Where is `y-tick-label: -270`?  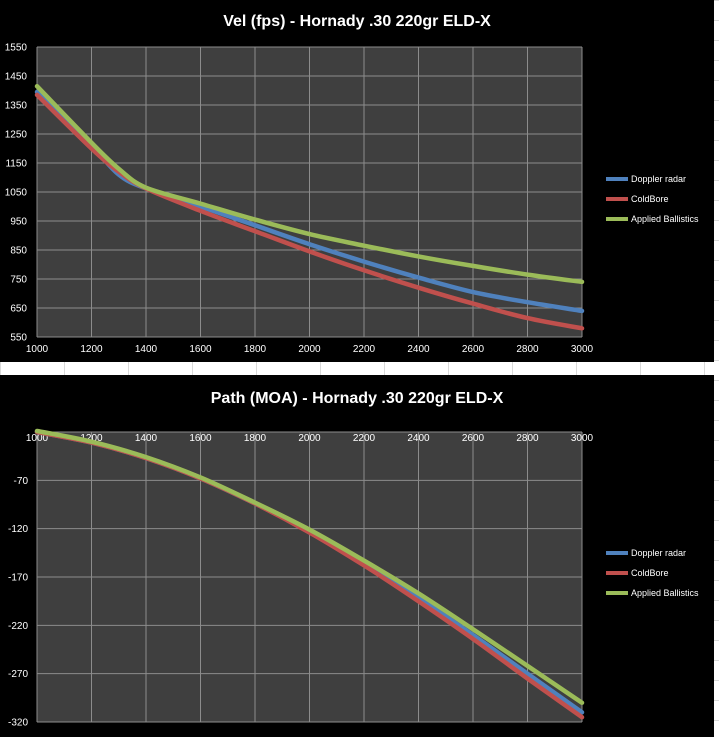 y-tick-label: -270 is located at coordinates (18, 674).